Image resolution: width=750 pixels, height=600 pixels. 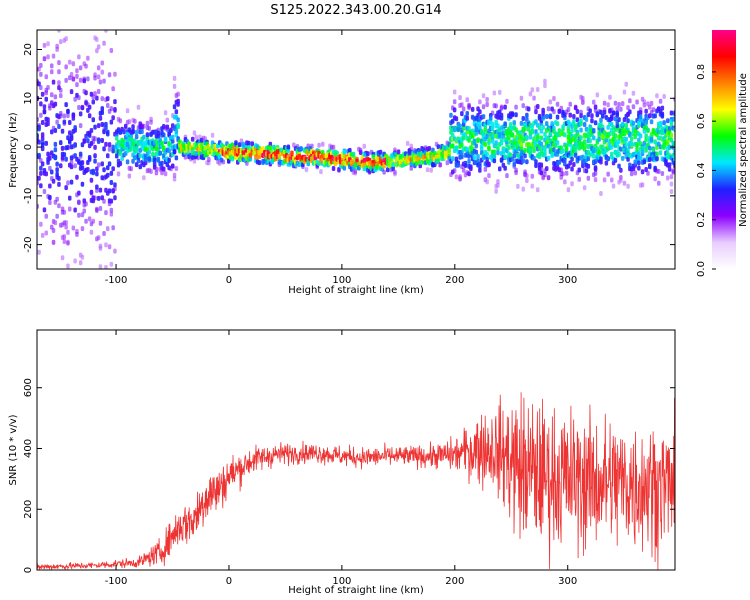 What do you see at coordinates (341, 581) in the screenshot?
I see `tick-label: 100` at bounding box center [341, 581].